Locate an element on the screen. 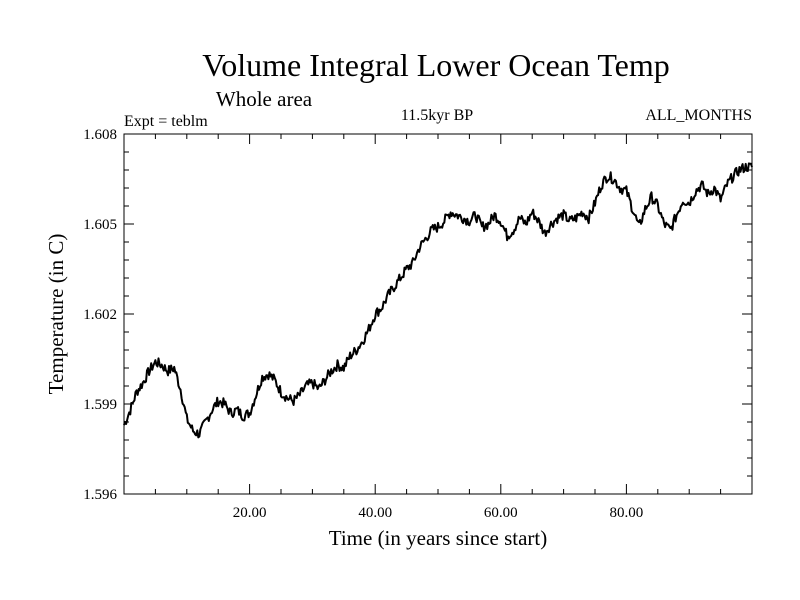 This screenshot has width=800, height=600. x-axis-label: Time (in years since start) is located at coordinates (438, 538).